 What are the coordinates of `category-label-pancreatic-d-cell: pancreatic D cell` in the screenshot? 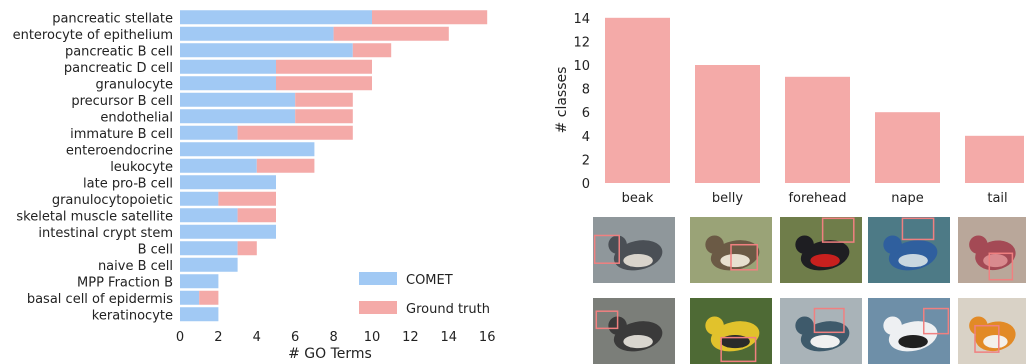 It's located at (118, 68).